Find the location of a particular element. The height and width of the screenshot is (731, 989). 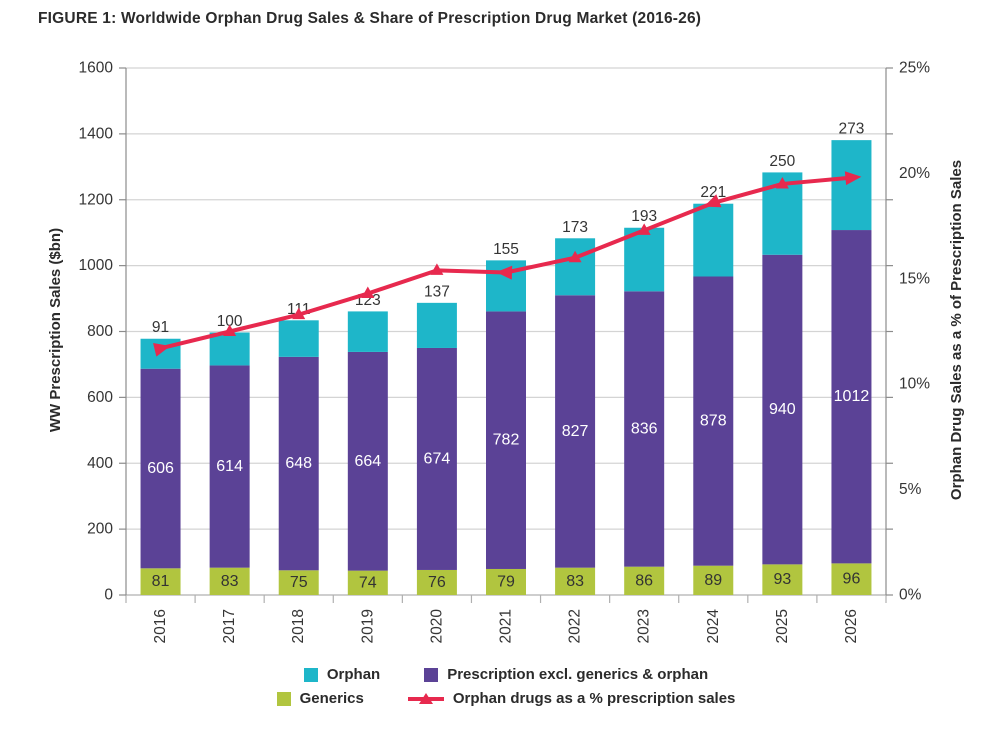

bar-segment-prescription-2020 is located at coordinates (436, 458).